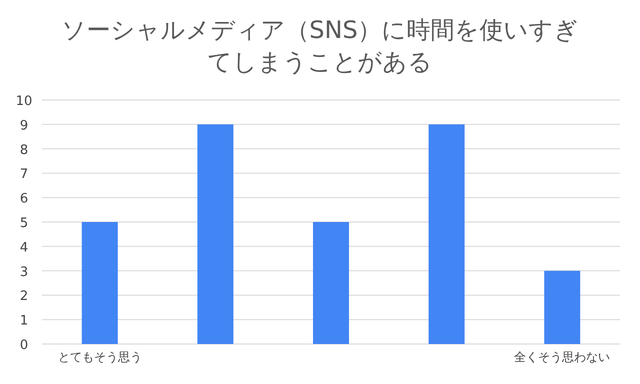 Image resolution: width=640 pixels, height=384 pixels. What do you see at coordinates (24, 248) in the screenshot?
I see `y-tick-label: 4` at bounding box center [24, 248].